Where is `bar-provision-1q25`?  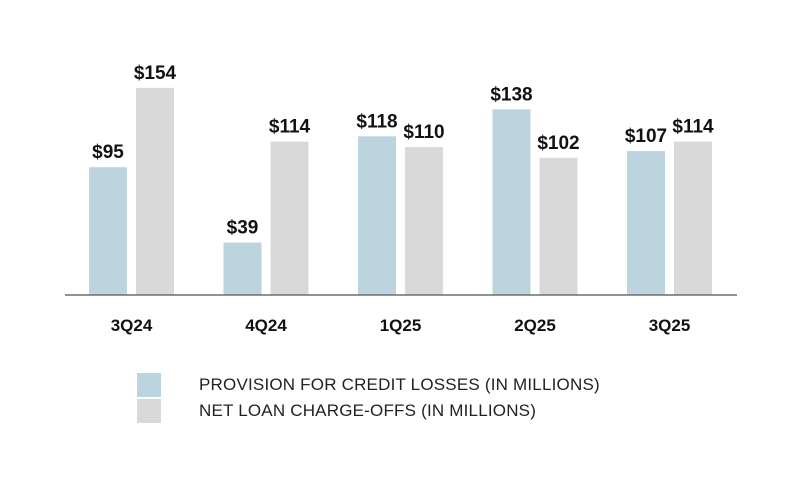 bar-provision-1q25 is located at coordinates (377, 215).